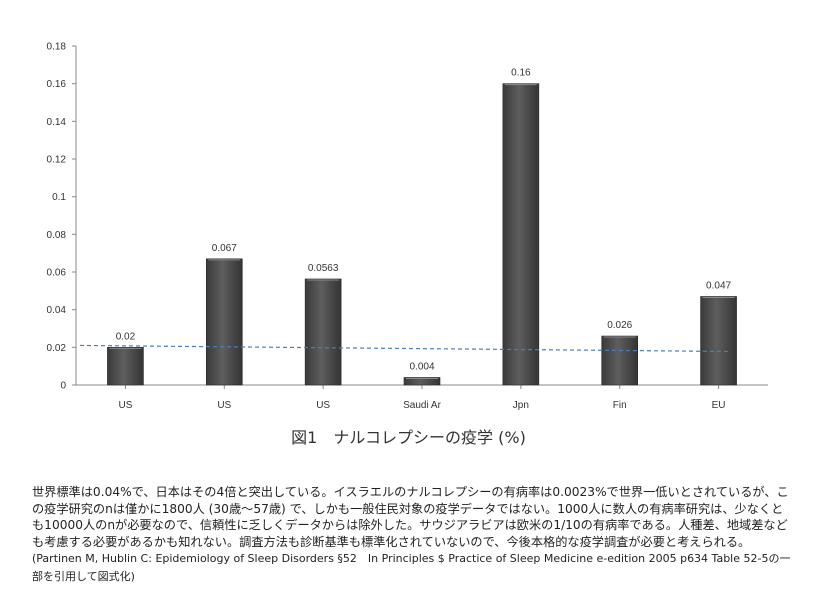  What do you see at coordinates (57, 310) in the screenshot?
I see `y-tick-label: 0.04` at bounding box center [57, 310].